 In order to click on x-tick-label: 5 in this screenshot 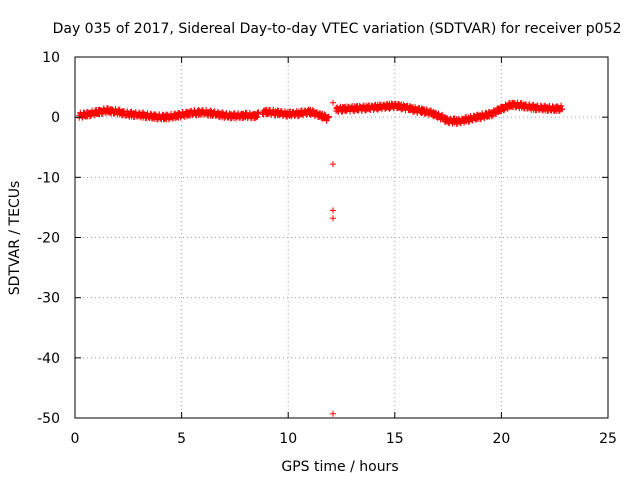, I will do `click(181, 439)`.